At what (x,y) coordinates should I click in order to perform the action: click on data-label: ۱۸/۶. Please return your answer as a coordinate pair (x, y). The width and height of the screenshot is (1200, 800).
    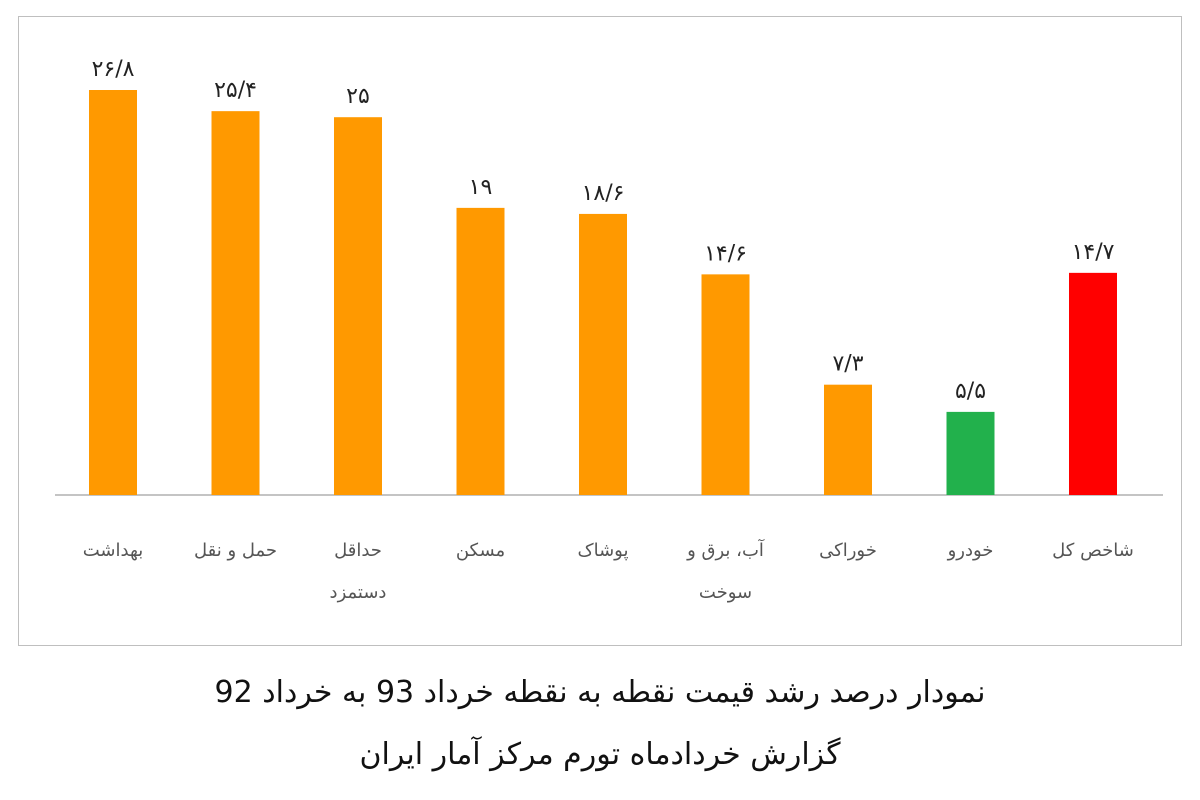
    Looking at the image, I should click on (603, 193).